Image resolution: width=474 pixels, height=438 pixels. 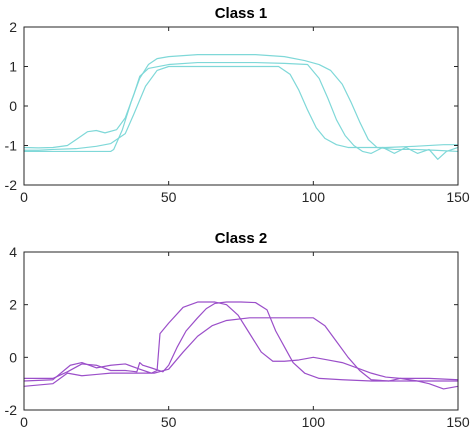 What do you see at coordinates (241, 238) in the screenshot?
I see `chart-title: Class 2` at bounding box center [241, 238].